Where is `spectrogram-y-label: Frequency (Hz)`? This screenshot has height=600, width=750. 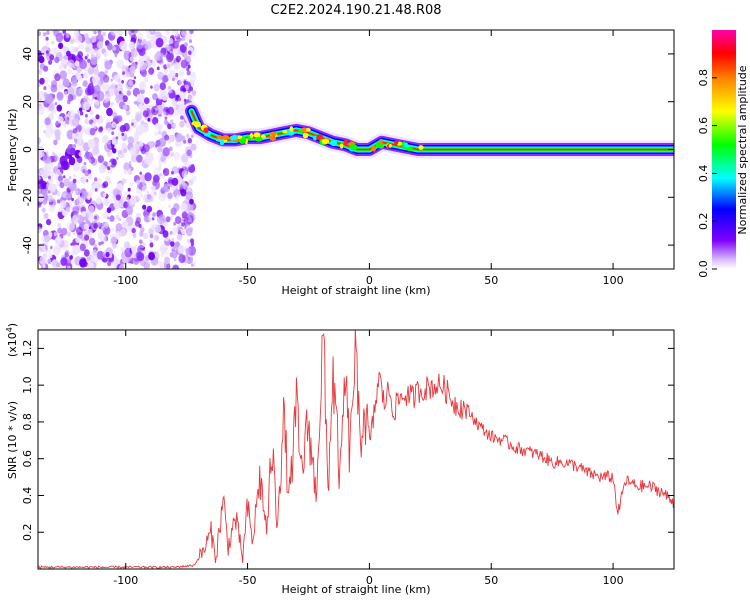
spectrogram-y-label: Frequency (Hz) is located at coordinates (12, 150).